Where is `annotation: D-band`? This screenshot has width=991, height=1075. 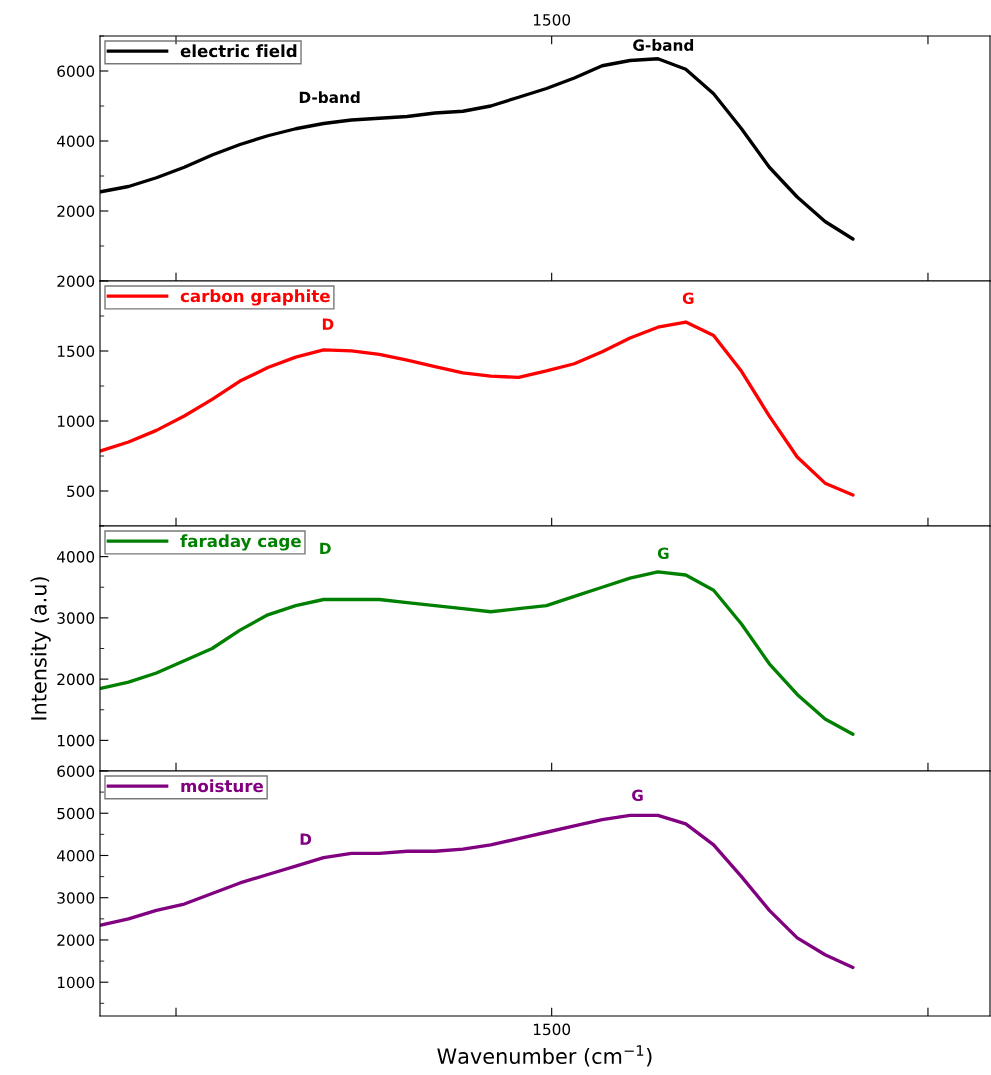 annotation: D-band is located at coordinates (329, 97).